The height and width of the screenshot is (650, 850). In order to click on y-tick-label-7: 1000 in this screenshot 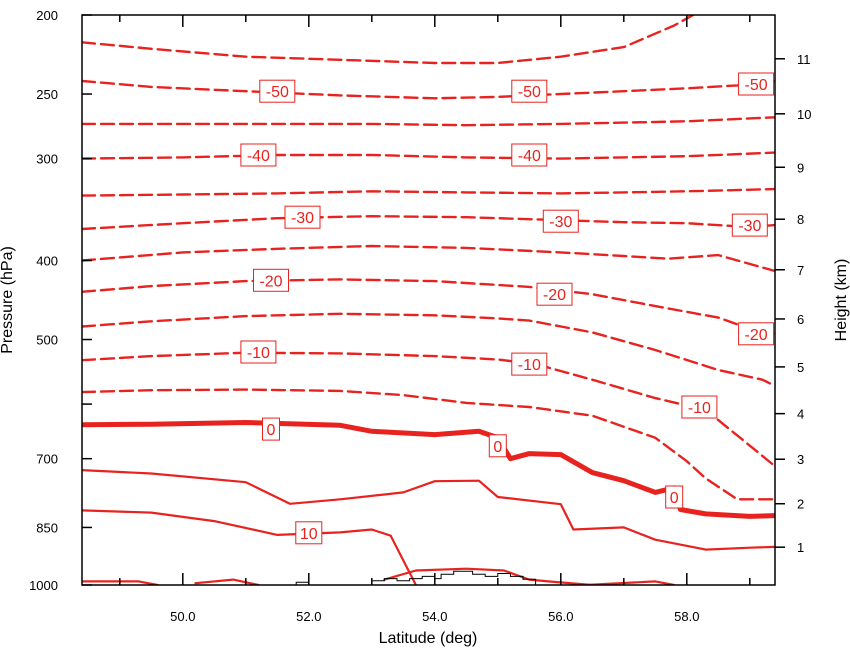, I will do `click(43, 585)`.